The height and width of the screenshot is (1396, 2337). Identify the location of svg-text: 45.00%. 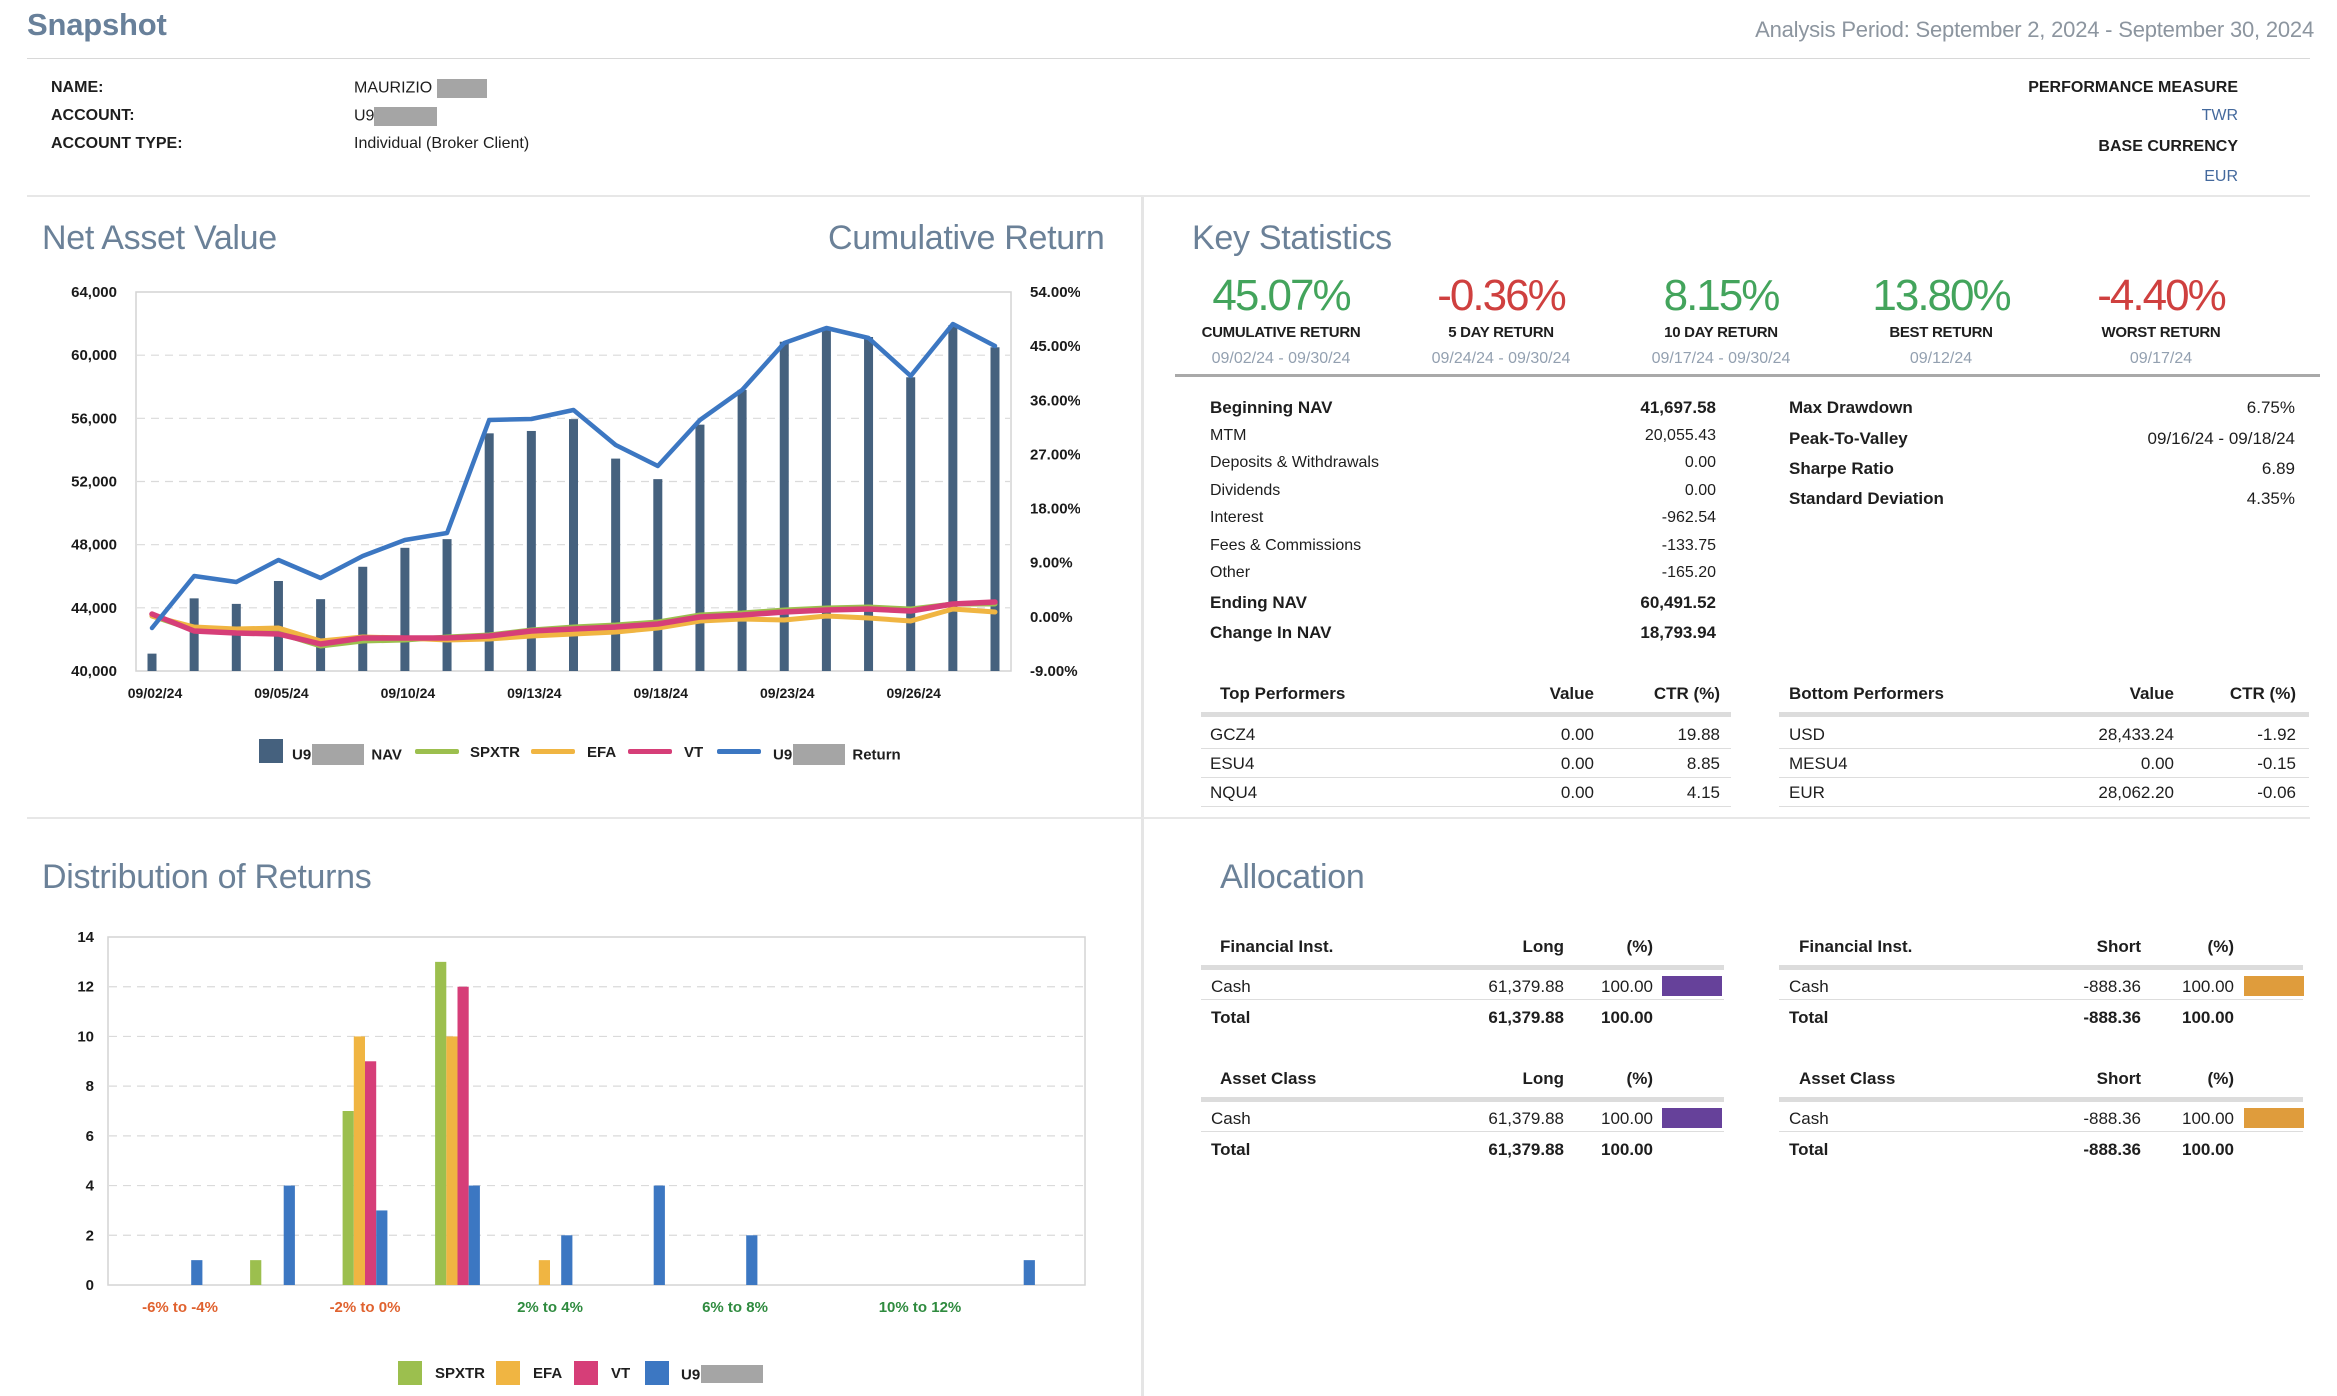
(1055, 346).